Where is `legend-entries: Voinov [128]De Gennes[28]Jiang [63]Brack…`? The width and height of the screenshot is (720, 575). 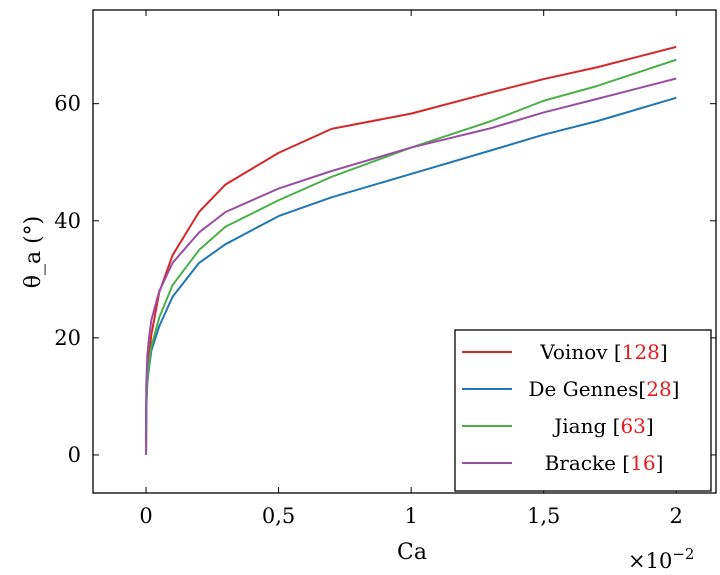
legend-entries: Voinov [128]De Gennes[28]Jiang [63]Brack… is located at coordinates (570, 407).